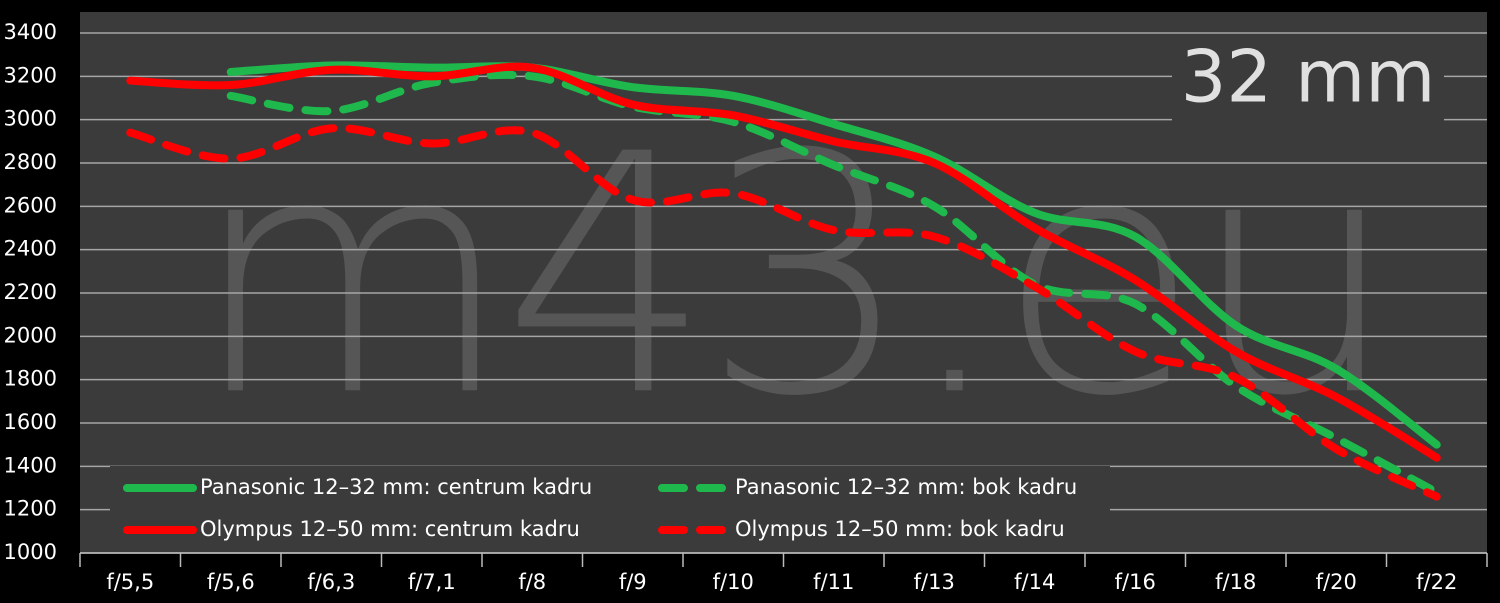  Describe the element at coordinates (733, 582) in the screenshot. I see `x-tick-label: f/10` at that location.